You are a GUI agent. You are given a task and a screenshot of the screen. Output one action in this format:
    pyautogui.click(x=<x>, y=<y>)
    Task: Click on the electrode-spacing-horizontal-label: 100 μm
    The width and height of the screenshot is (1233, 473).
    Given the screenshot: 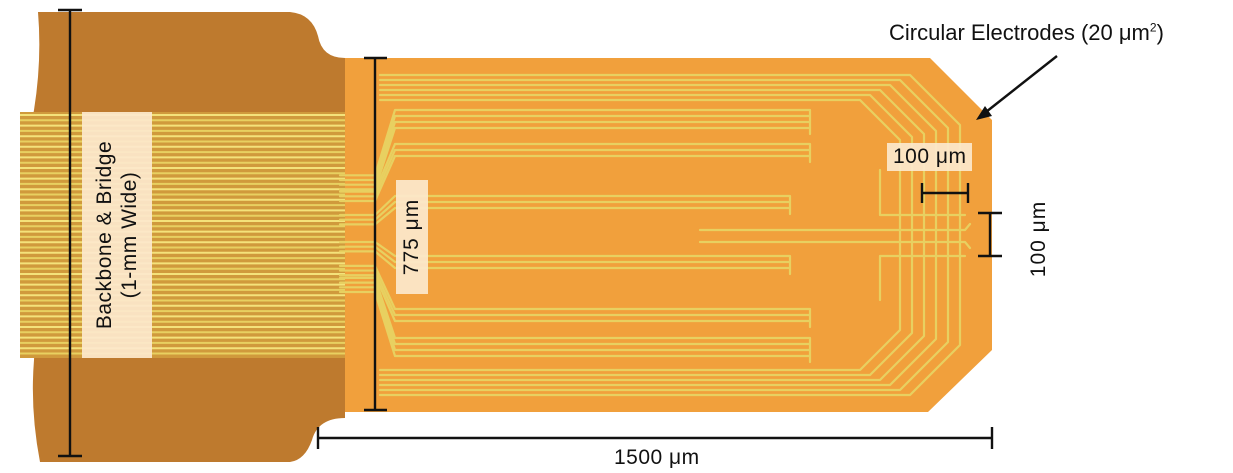 What is the action you would take?
    pyautogui.click(x=930, y=157)
    